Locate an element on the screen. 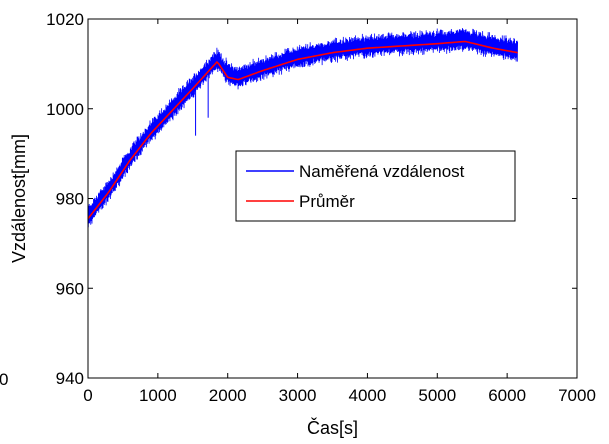 The height and width of the screenshot is (444, 609). x-tick-label: 2000 is located at coordinates (228, 395).